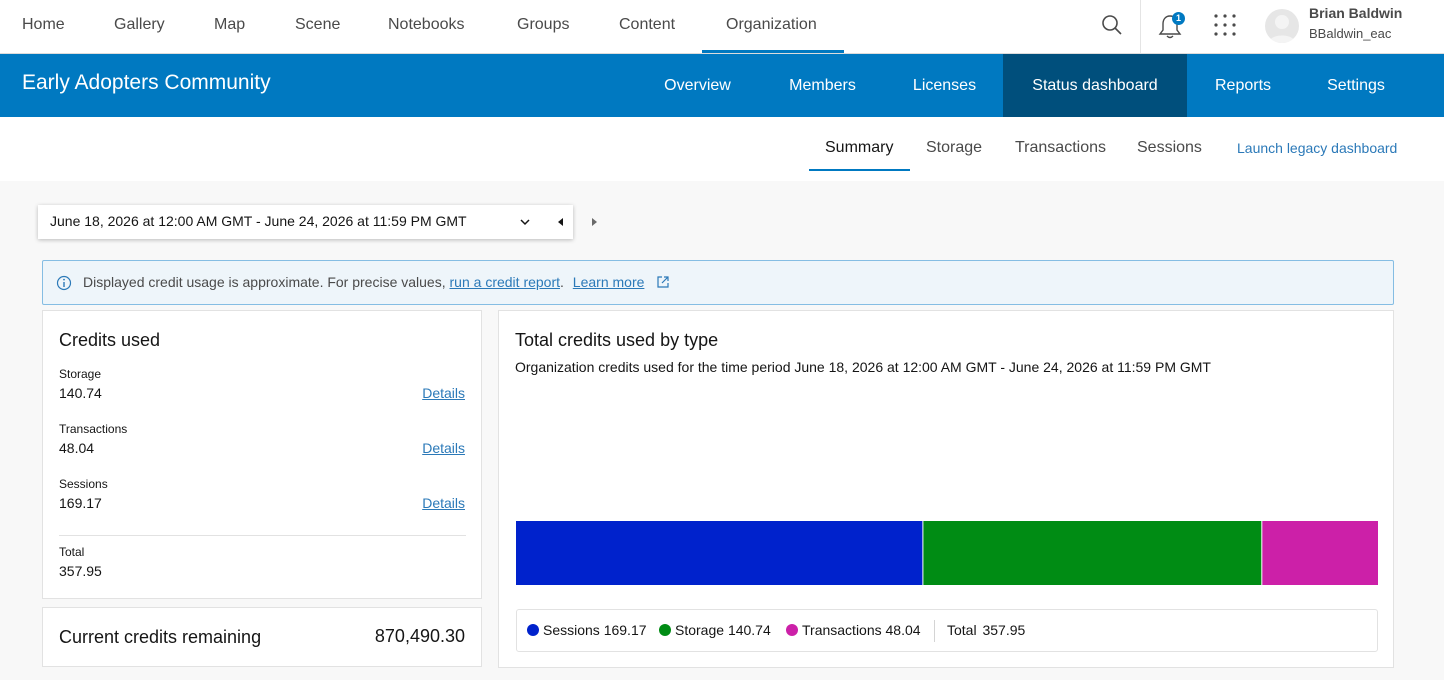  What do you see at coordinates (1356, 85) in the screenshot?
I see `tab-settings: Settings` at bounding box center [1356, 85].